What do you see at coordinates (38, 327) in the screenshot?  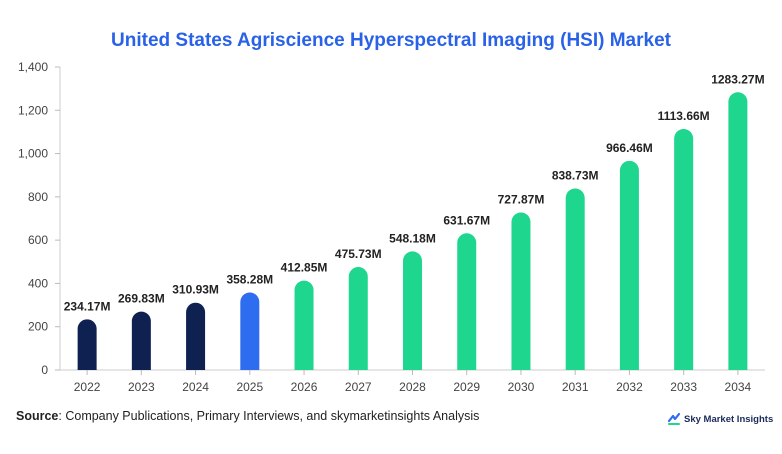 I see `y-tick-label: 200` at bounding box center [38, 327].